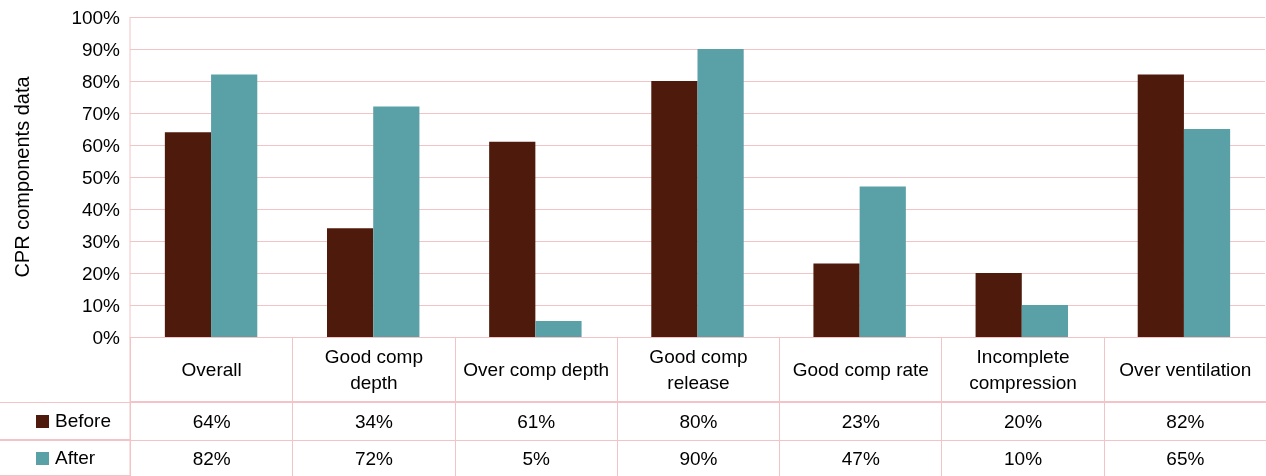  I want to click on y-tick-label: 80%, so click(101, 81).